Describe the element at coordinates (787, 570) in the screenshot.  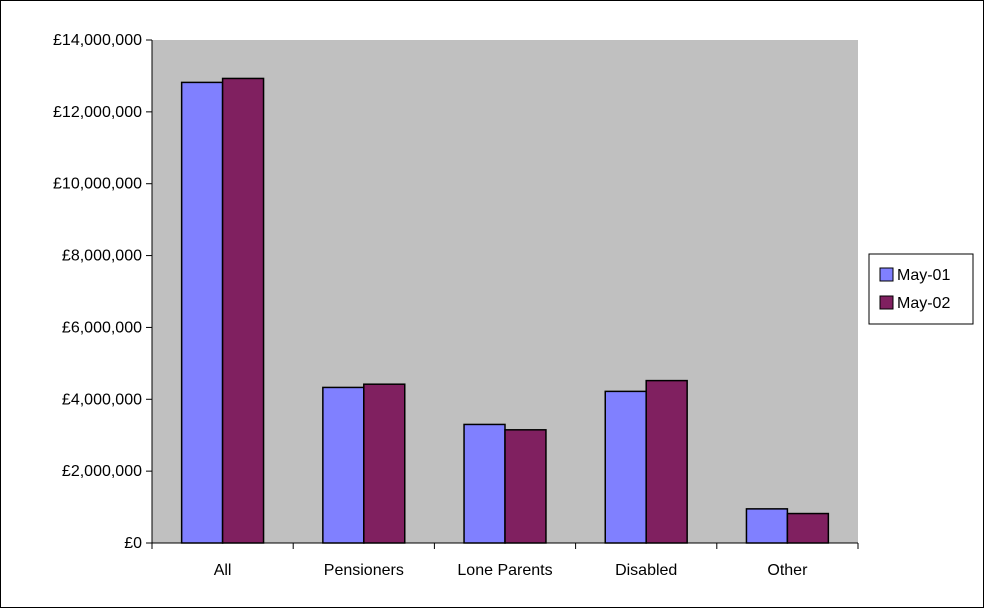
I see `x-tick-label: Other` at that location.